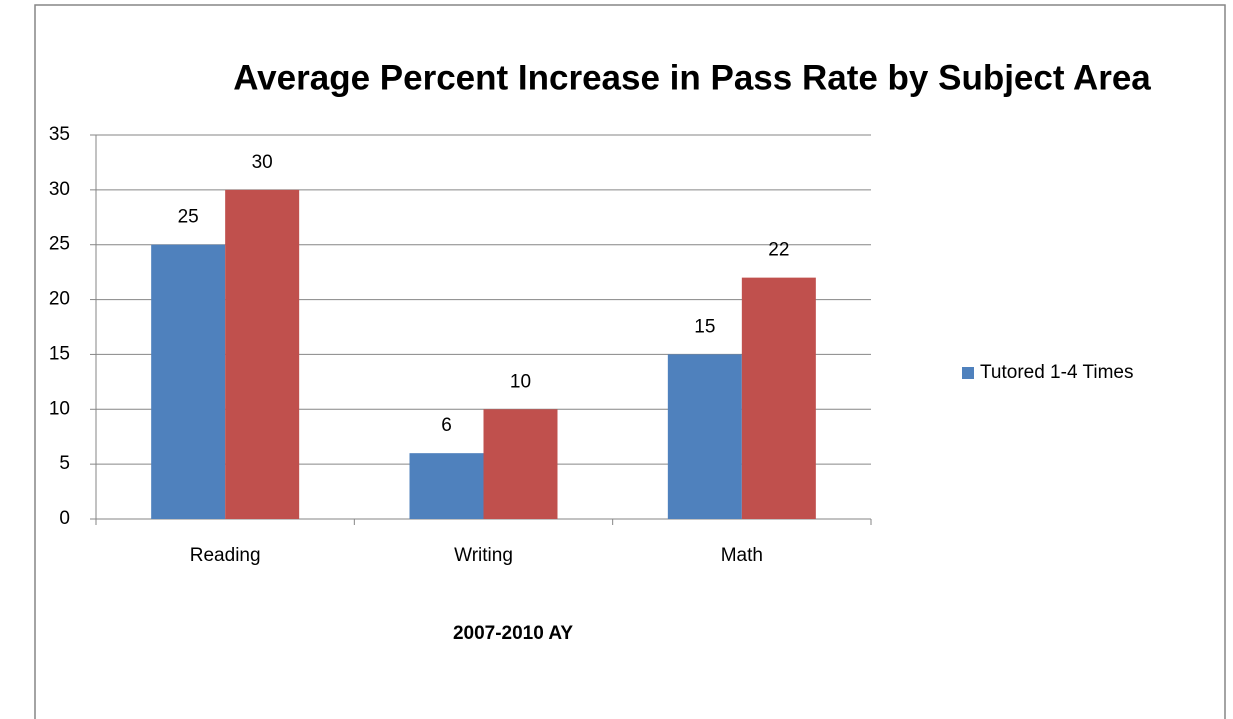  I want to click on y-tick-label: 15, so click(59, 353).